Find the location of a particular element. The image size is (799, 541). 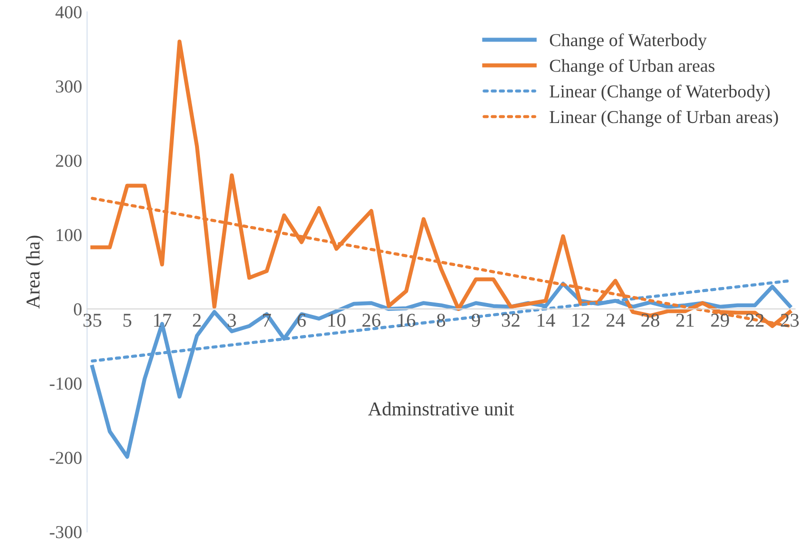

y-tick-label: 200 is located at coordinates (69, 160).